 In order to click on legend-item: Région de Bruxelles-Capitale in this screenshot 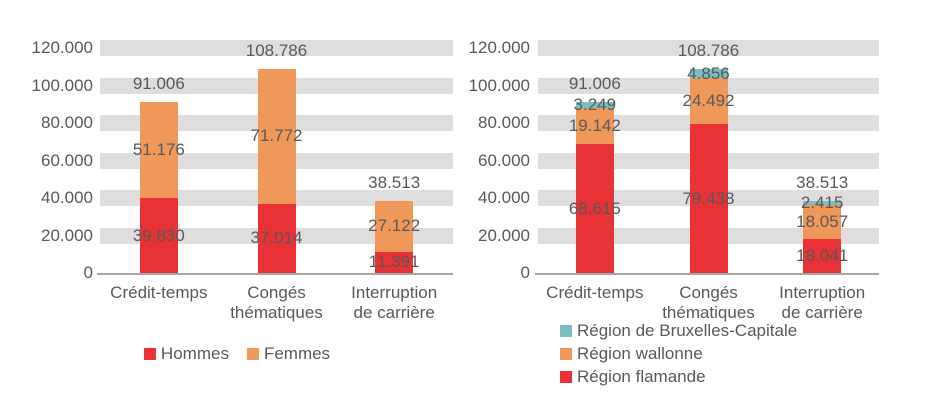, I will do `click(678, 330)`.